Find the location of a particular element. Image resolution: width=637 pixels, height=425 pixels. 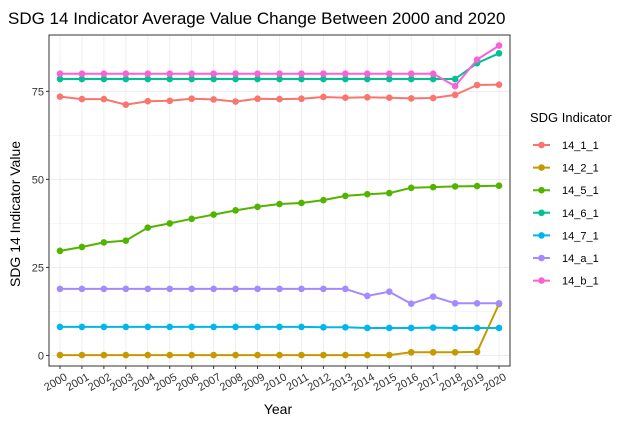

legend-title: SDG Indicator is located at coordinates (571, 117).